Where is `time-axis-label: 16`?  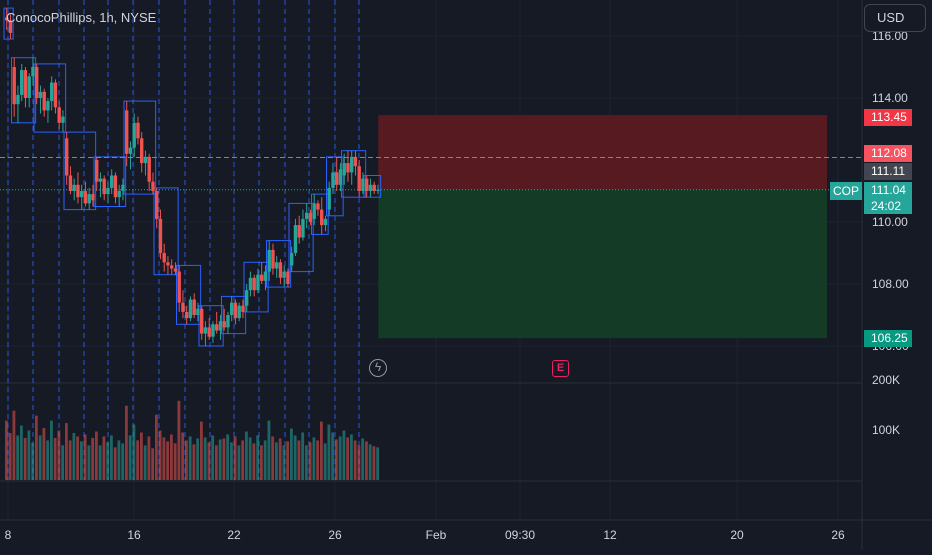
time-axis-label: 16 is located at coordinates (134, 535).